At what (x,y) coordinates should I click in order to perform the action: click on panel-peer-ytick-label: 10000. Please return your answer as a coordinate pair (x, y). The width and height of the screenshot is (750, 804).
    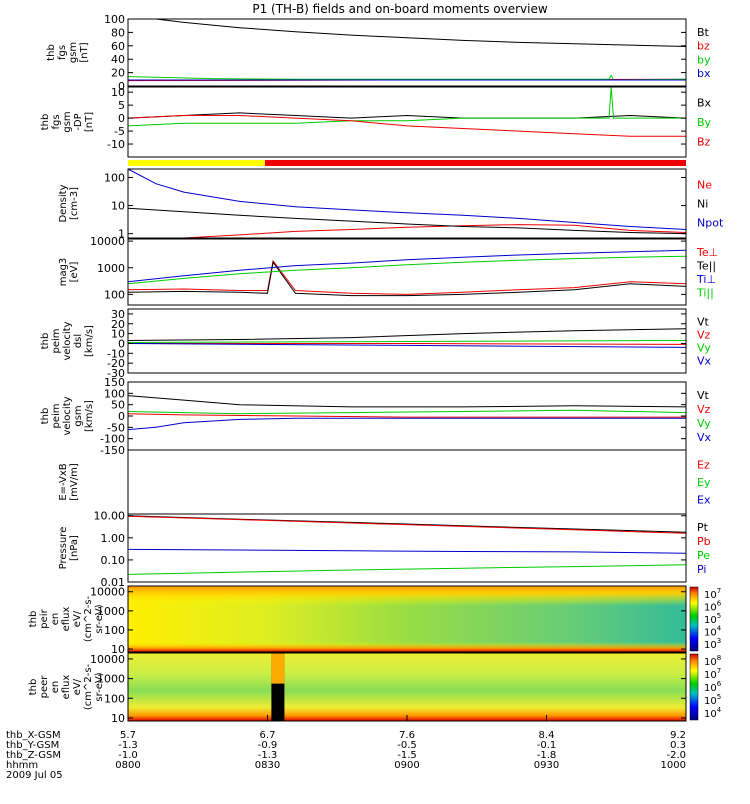
    Looking at the image, I should click on (107, 659).